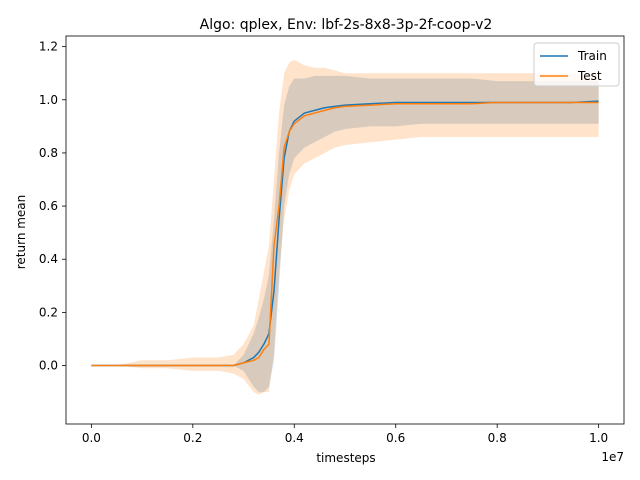 The width and height of the screenshot is (640, 480). I want to click on legend-train-label: Train, so click(592, 56).